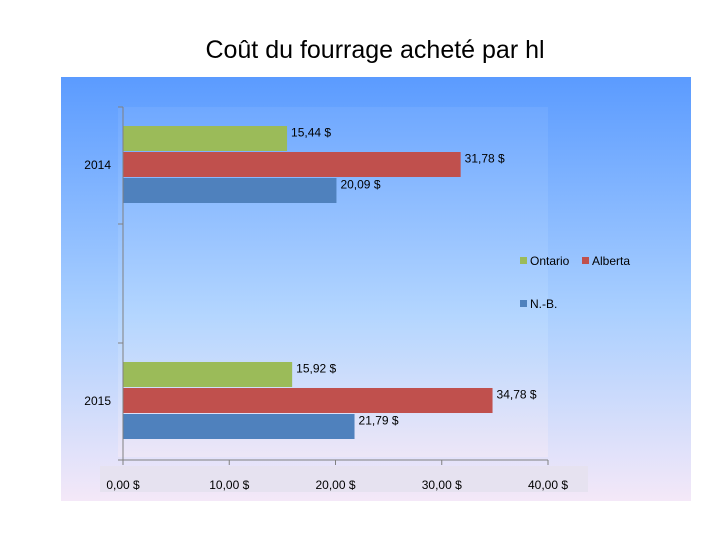 Image resolution: width=720 pixels, height=540 pixels. I want to click on data-label: 15,44 $, so click(311, 133).